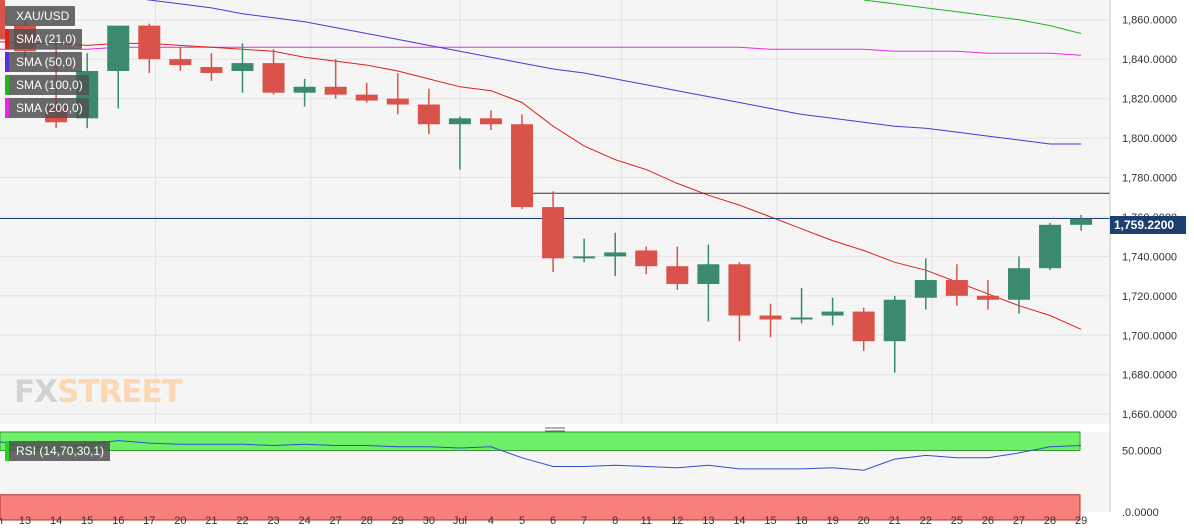 Image resolution: width=1194 pixels, height=532 pixels. Describe the element at coordinates (1149, 139) in the screenshot. I see `y-tick-label: 1,800.0000` at that location.